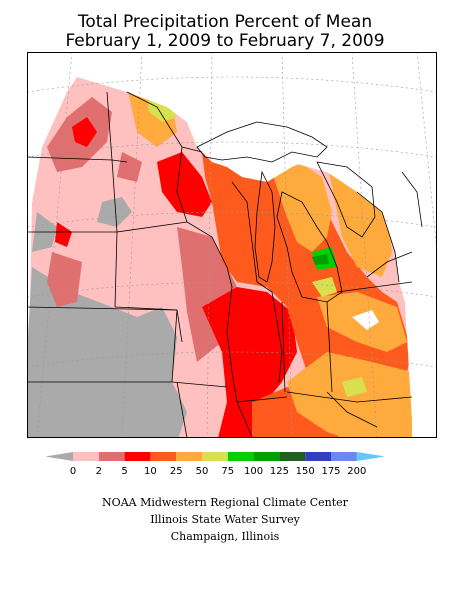 This screenshot has height=600, width=450. Describe the element at coordinates (356, 471) in the screenshot. I see `legend-tick-label: 200` at that location.